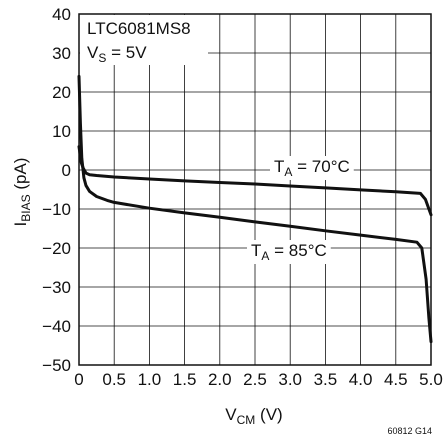 This screenshot has width=443, height=439. What do you see at coordinates (66, 170) in the screenshot?
I see `y-tick-label: 0` at bounding box center [66, 170].